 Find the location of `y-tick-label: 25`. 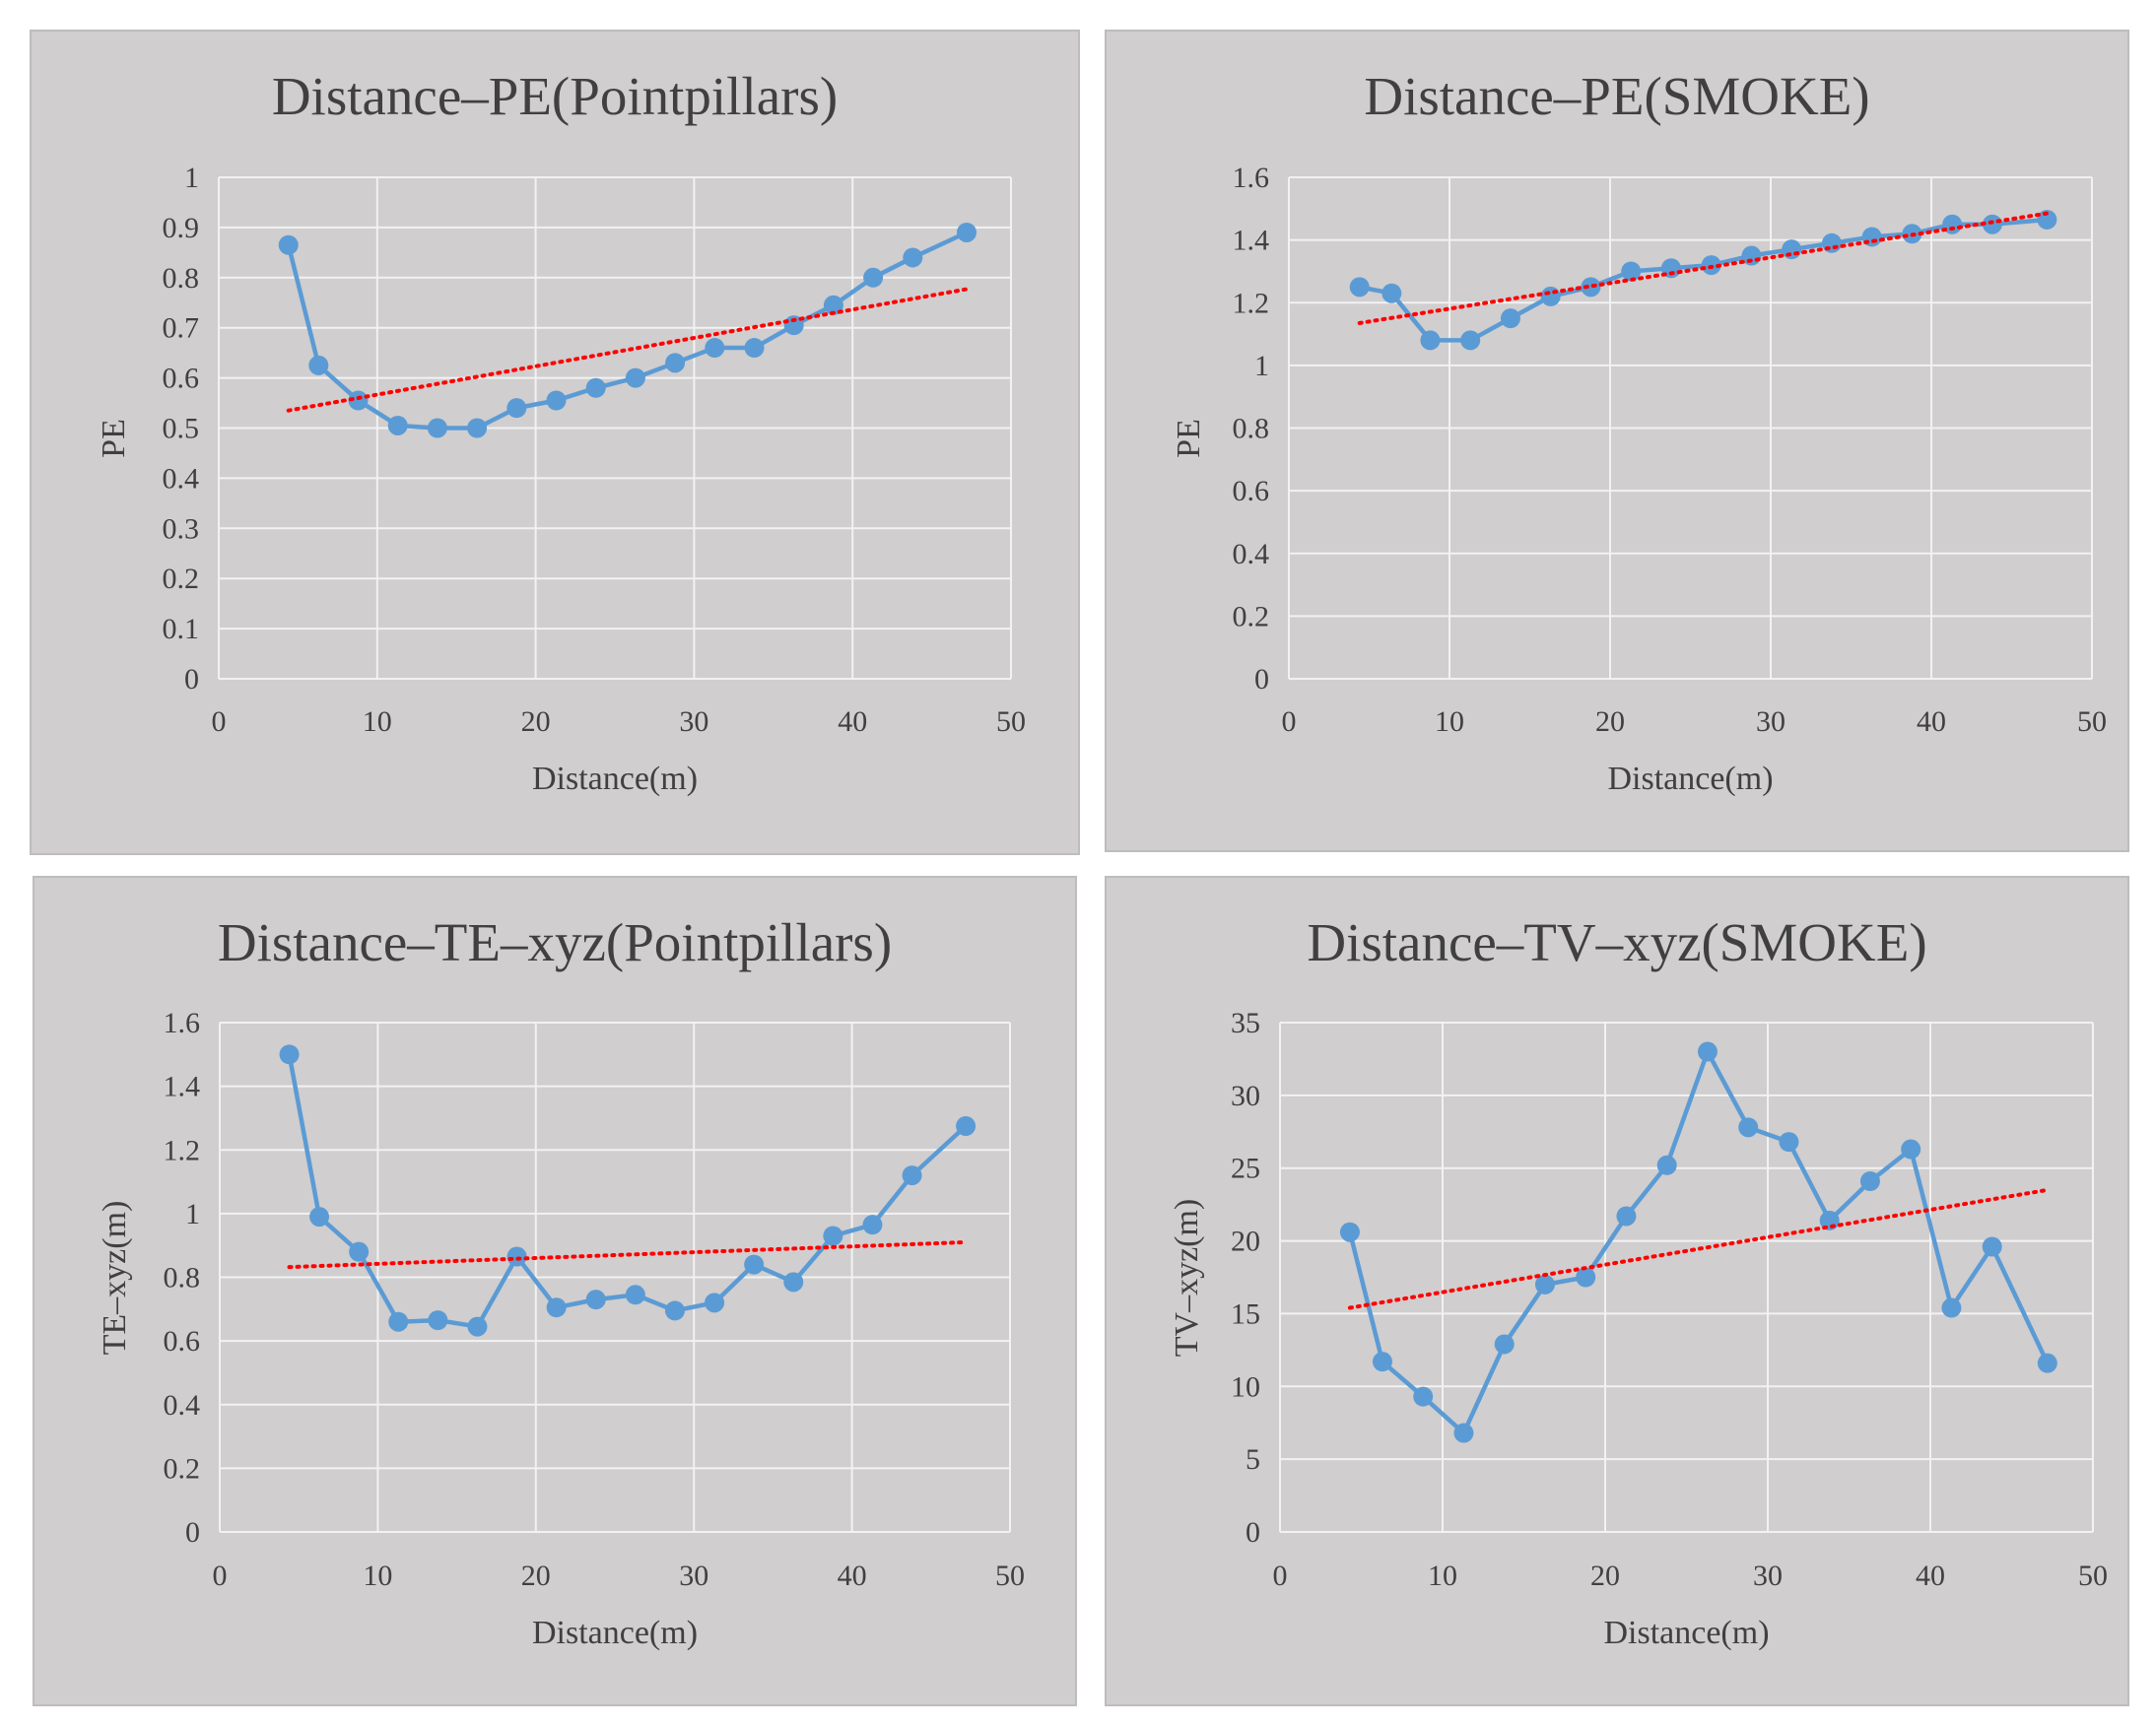

y-tick-label: 25 is located at coordinates (1246, 1169).